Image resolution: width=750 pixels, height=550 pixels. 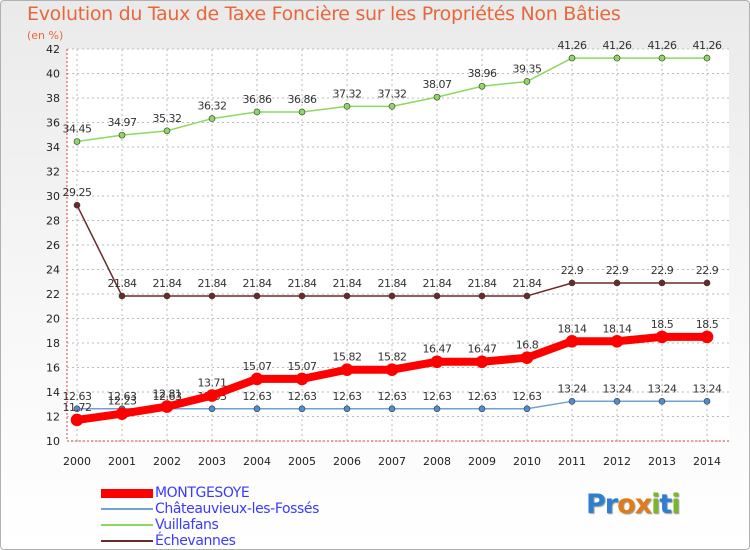 What do you see at coordinates (662, 324) in the screenshot?
I see `data-label: 18.5` at bounding box center [662, 324].